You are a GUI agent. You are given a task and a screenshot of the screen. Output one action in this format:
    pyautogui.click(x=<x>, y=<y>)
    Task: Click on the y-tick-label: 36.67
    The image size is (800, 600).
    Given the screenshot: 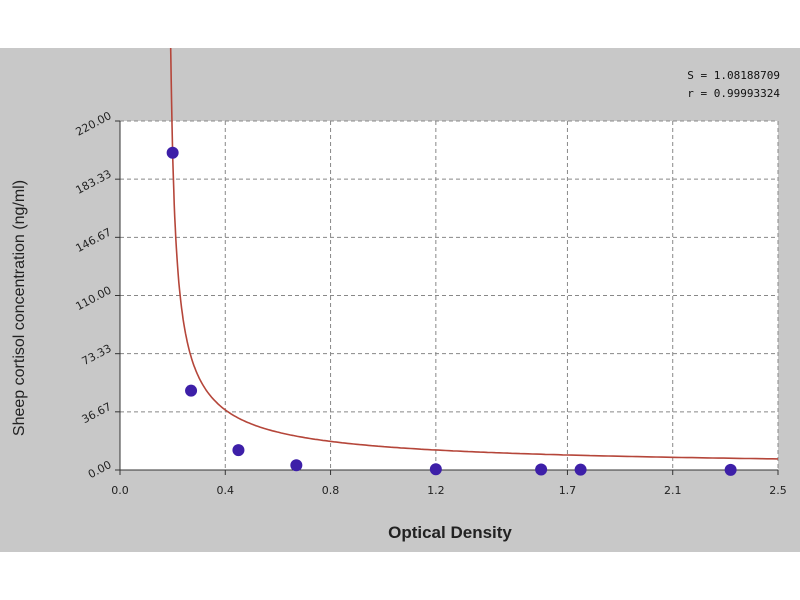 What is the action you would take?
    pyautogui.click(x=97, y=413)
    